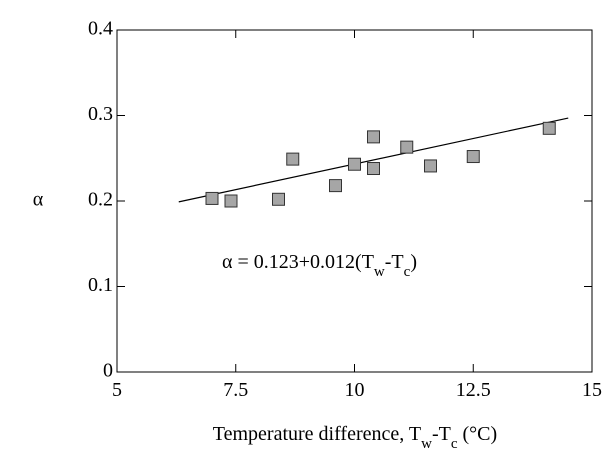  What do you see at coordinates (355, 390) in the screenshot?
I see `x-tick-label: 10` at bounding box center [355, 390].